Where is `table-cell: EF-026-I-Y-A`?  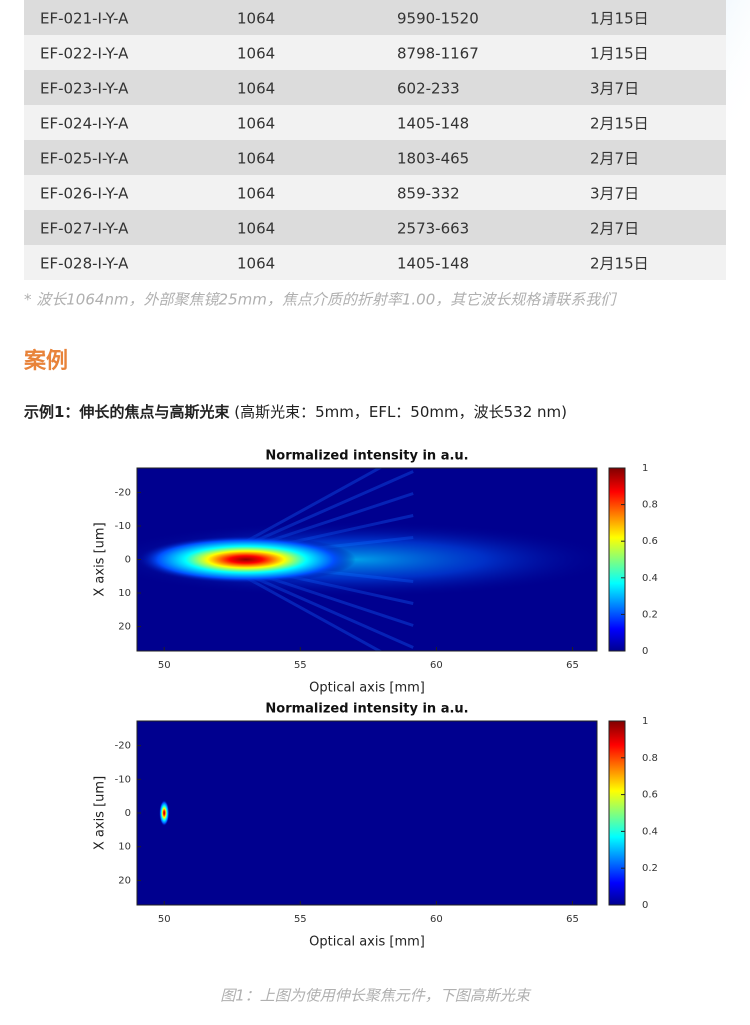 table-cell: EF-026-I-Y-A is located at coordinates (84, 194).